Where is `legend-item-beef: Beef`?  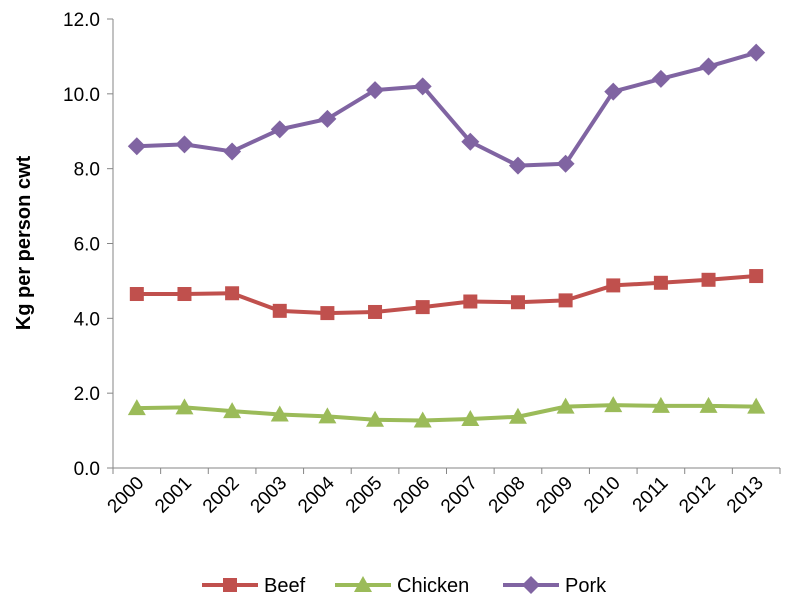 legend-item-beef: Beef is located at coordinates (254, 586).